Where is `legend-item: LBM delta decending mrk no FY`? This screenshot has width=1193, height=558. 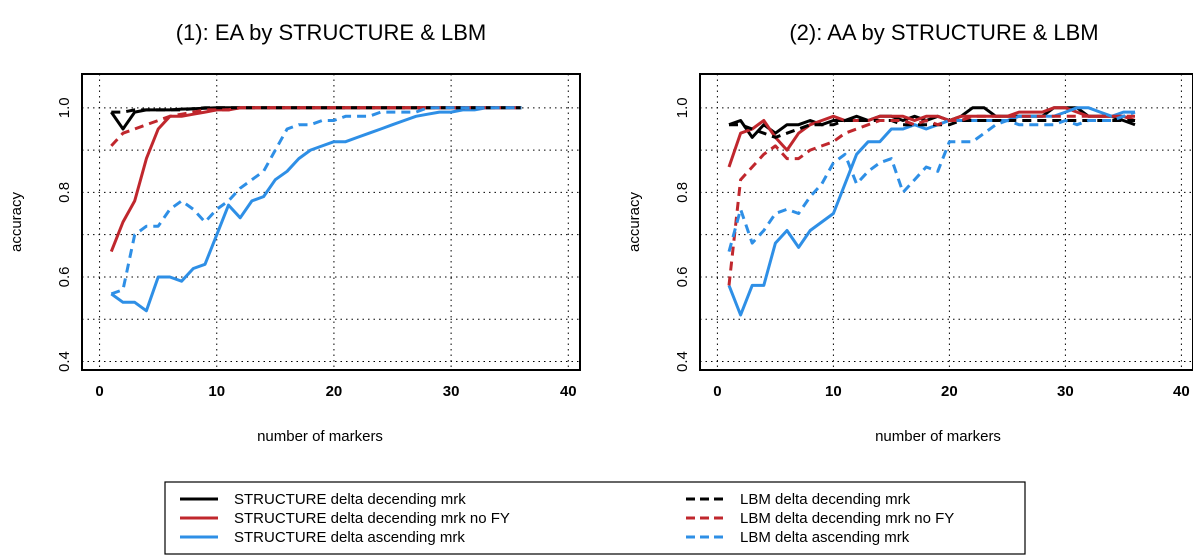 legend-item: LBM delta decending mrk no FY is located at coordinates (820, 518).